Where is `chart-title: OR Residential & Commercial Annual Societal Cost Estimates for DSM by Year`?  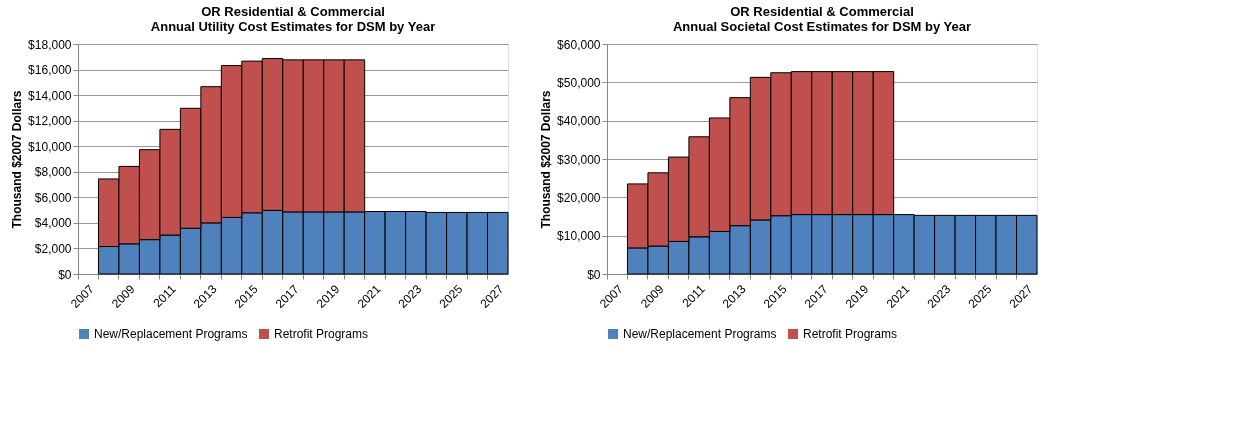 chart-title: OR Residential & Commercial Annual Societal Cost Estimates for DSM by Year is located at coordinates (822, 19).